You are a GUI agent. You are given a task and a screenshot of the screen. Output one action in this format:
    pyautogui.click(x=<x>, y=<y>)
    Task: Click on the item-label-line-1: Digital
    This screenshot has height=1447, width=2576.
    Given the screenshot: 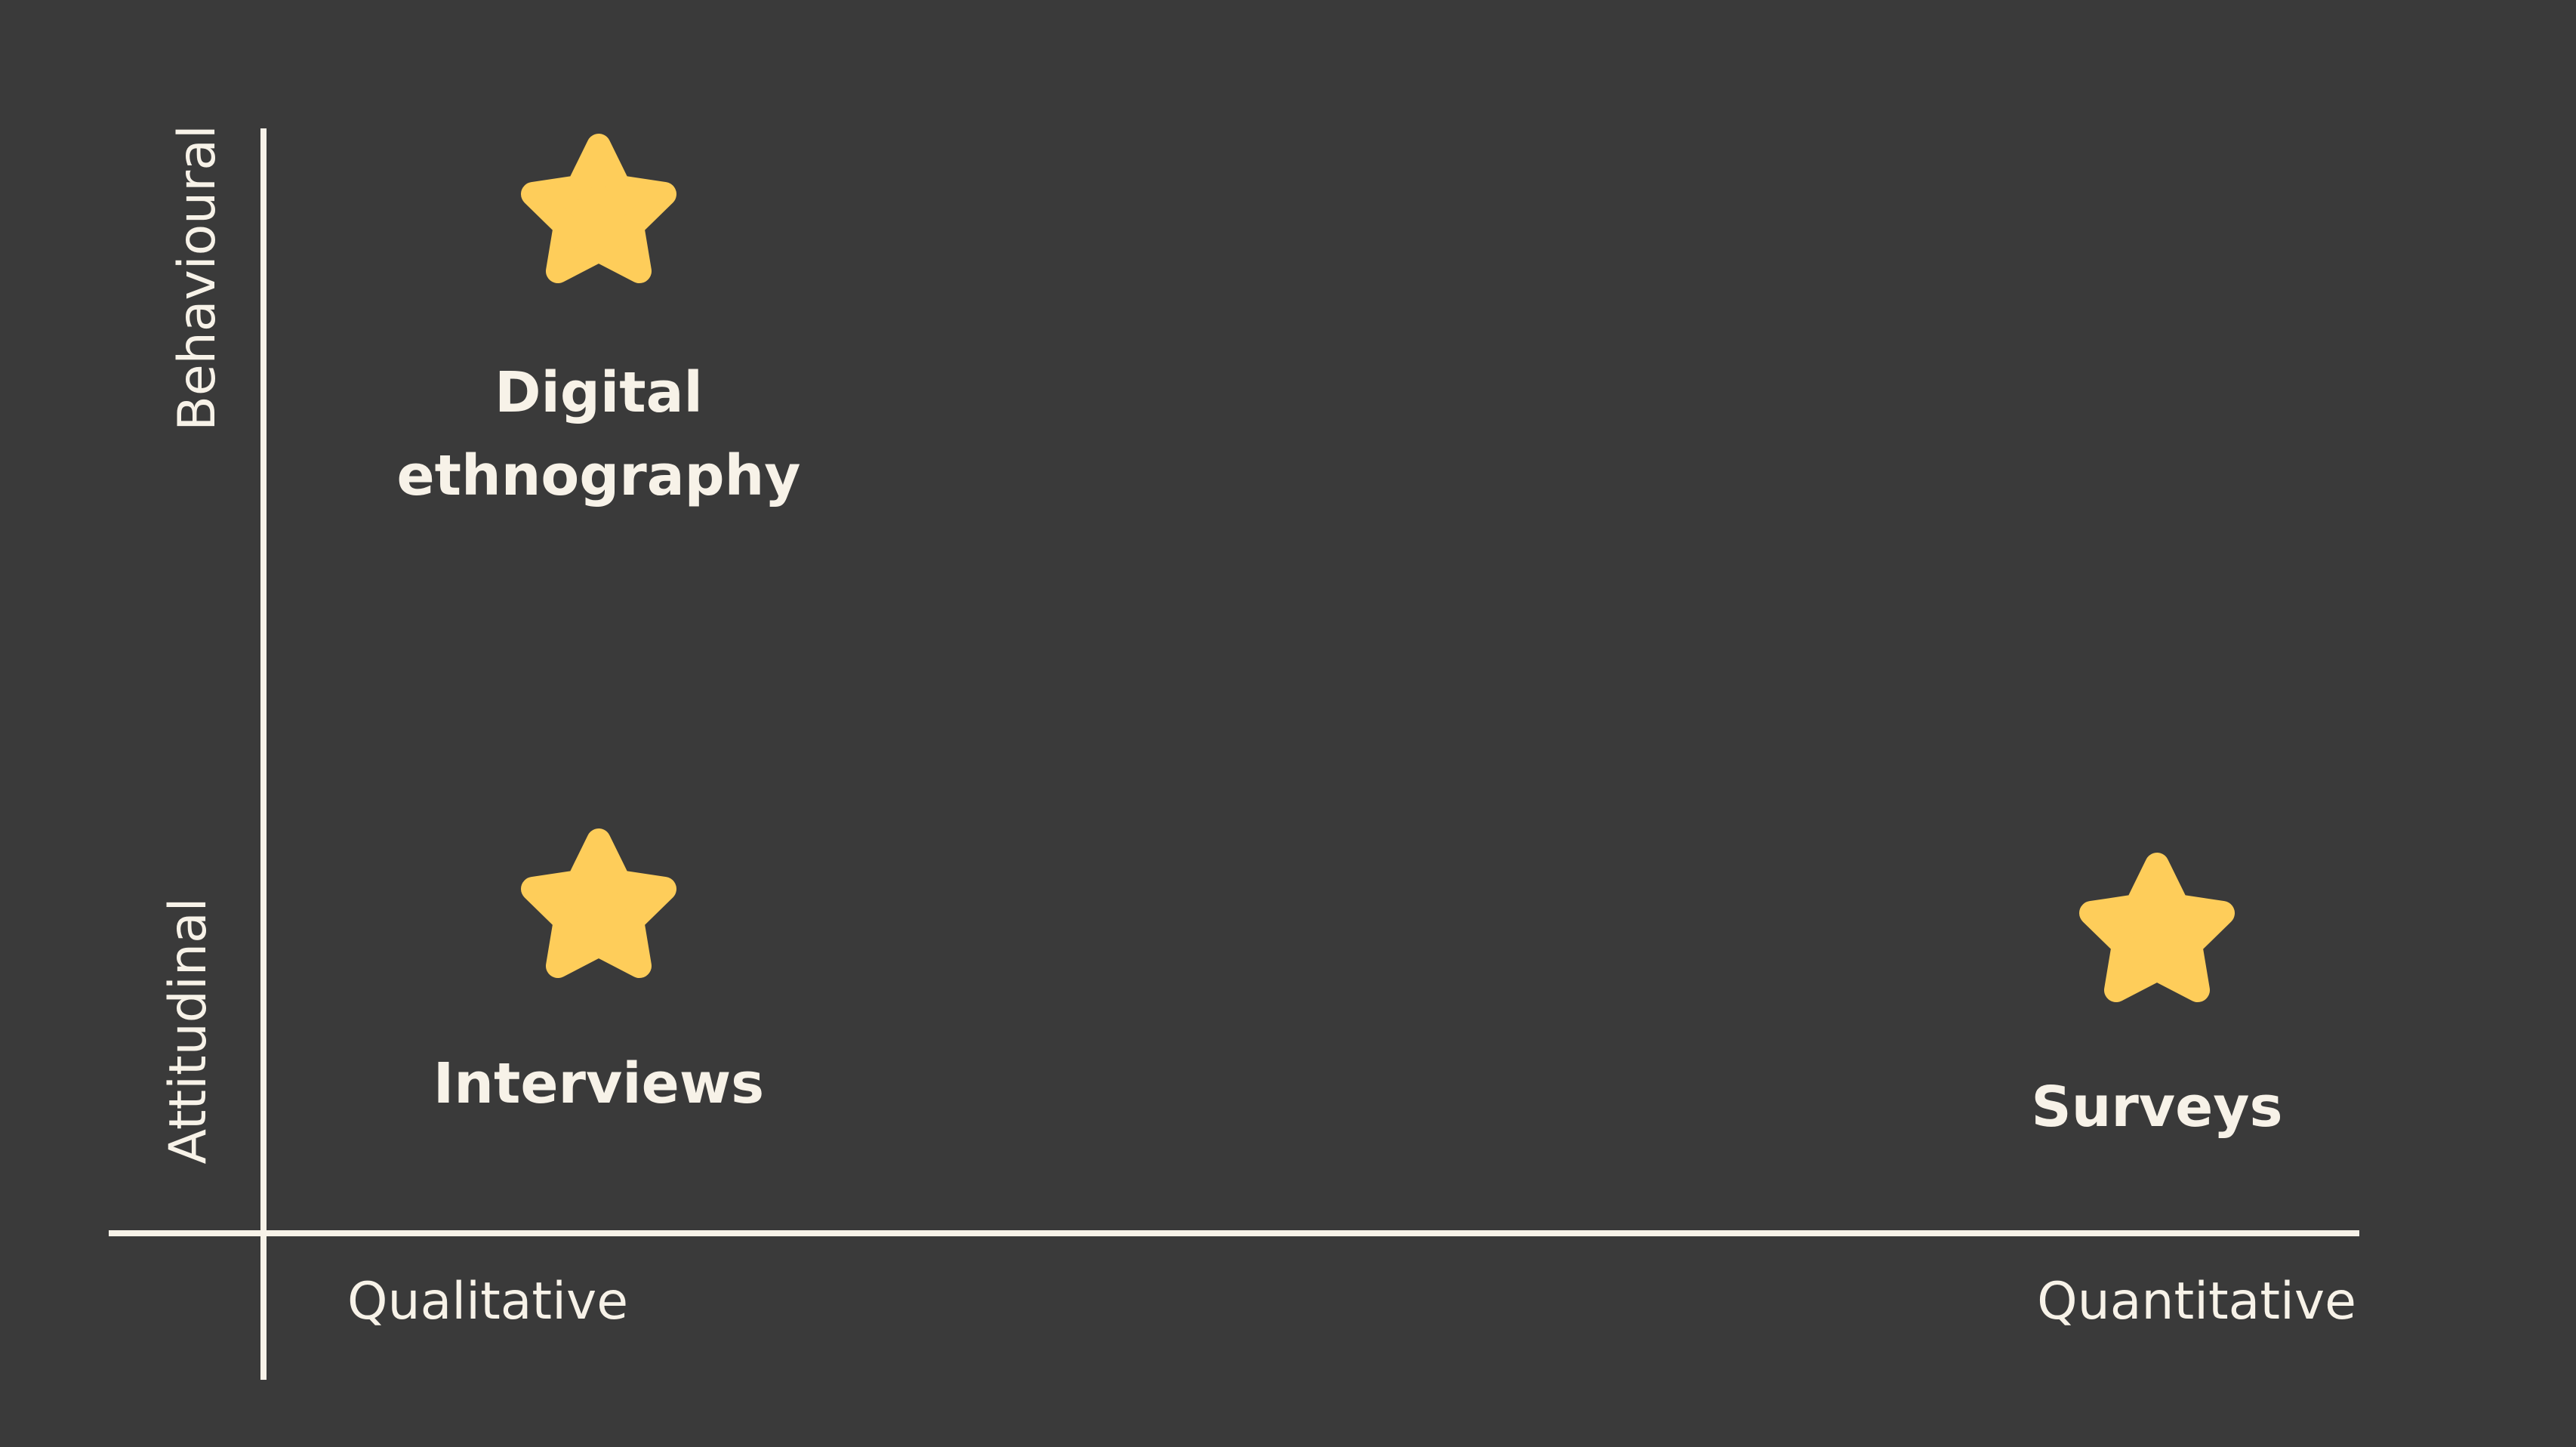 What is the action you would take?
    pyautogui.click(x=599, y=392)
    